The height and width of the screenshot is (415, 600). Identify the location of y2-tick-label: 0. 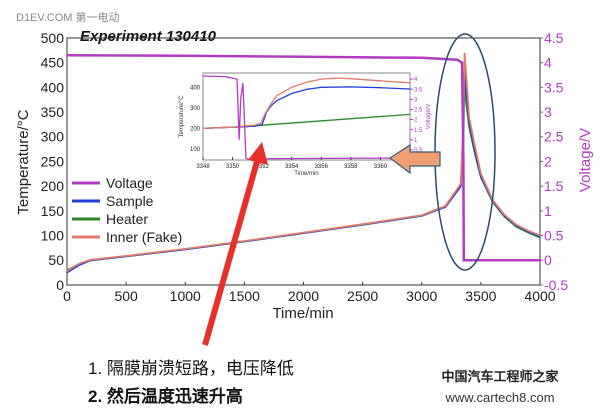
(548, 260).